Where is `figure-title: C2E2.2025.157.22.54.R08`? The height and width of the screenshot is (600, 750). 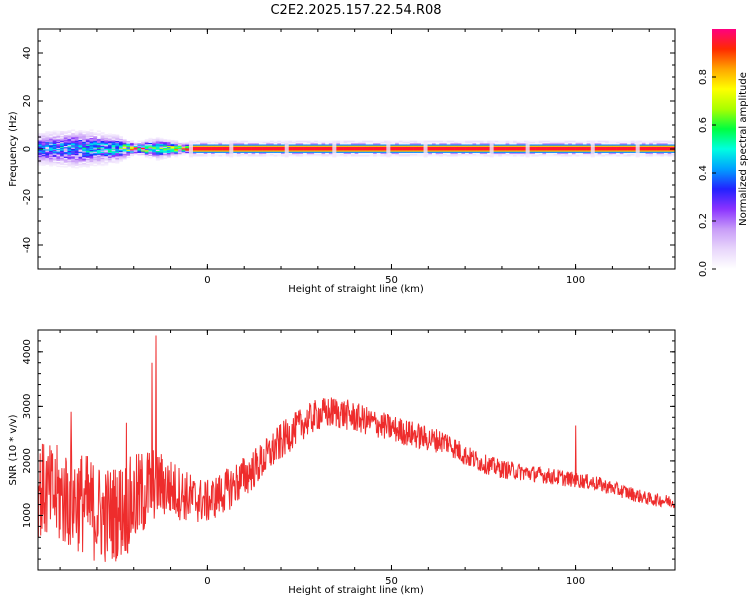 figure-title: C2E2.2025.157.22.54.R08 is located at coordinates (355, 10).